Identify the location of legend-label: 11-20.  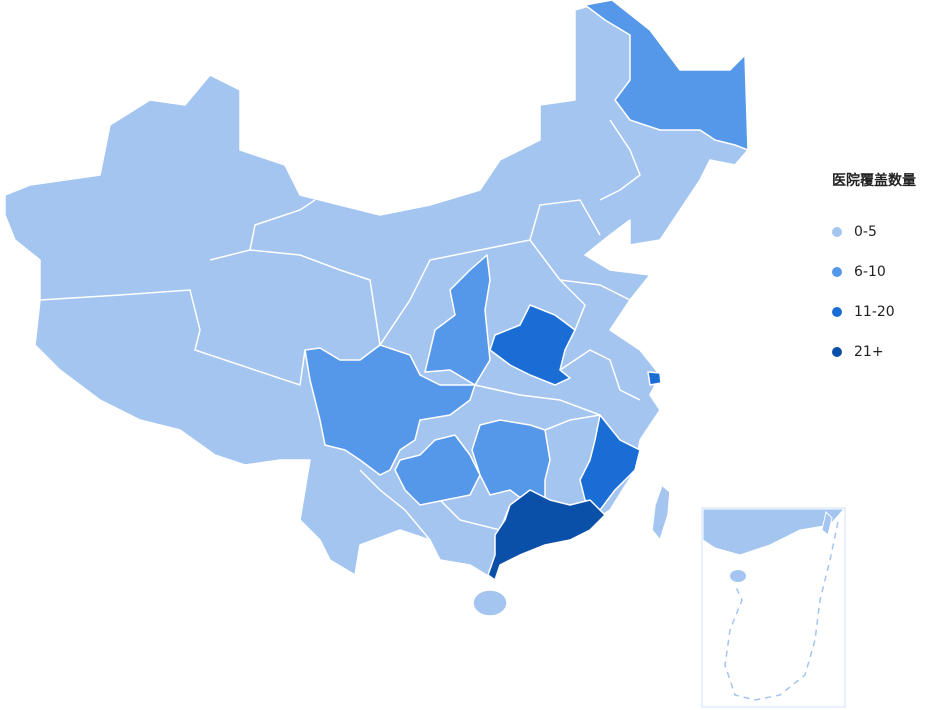
(874, 312).